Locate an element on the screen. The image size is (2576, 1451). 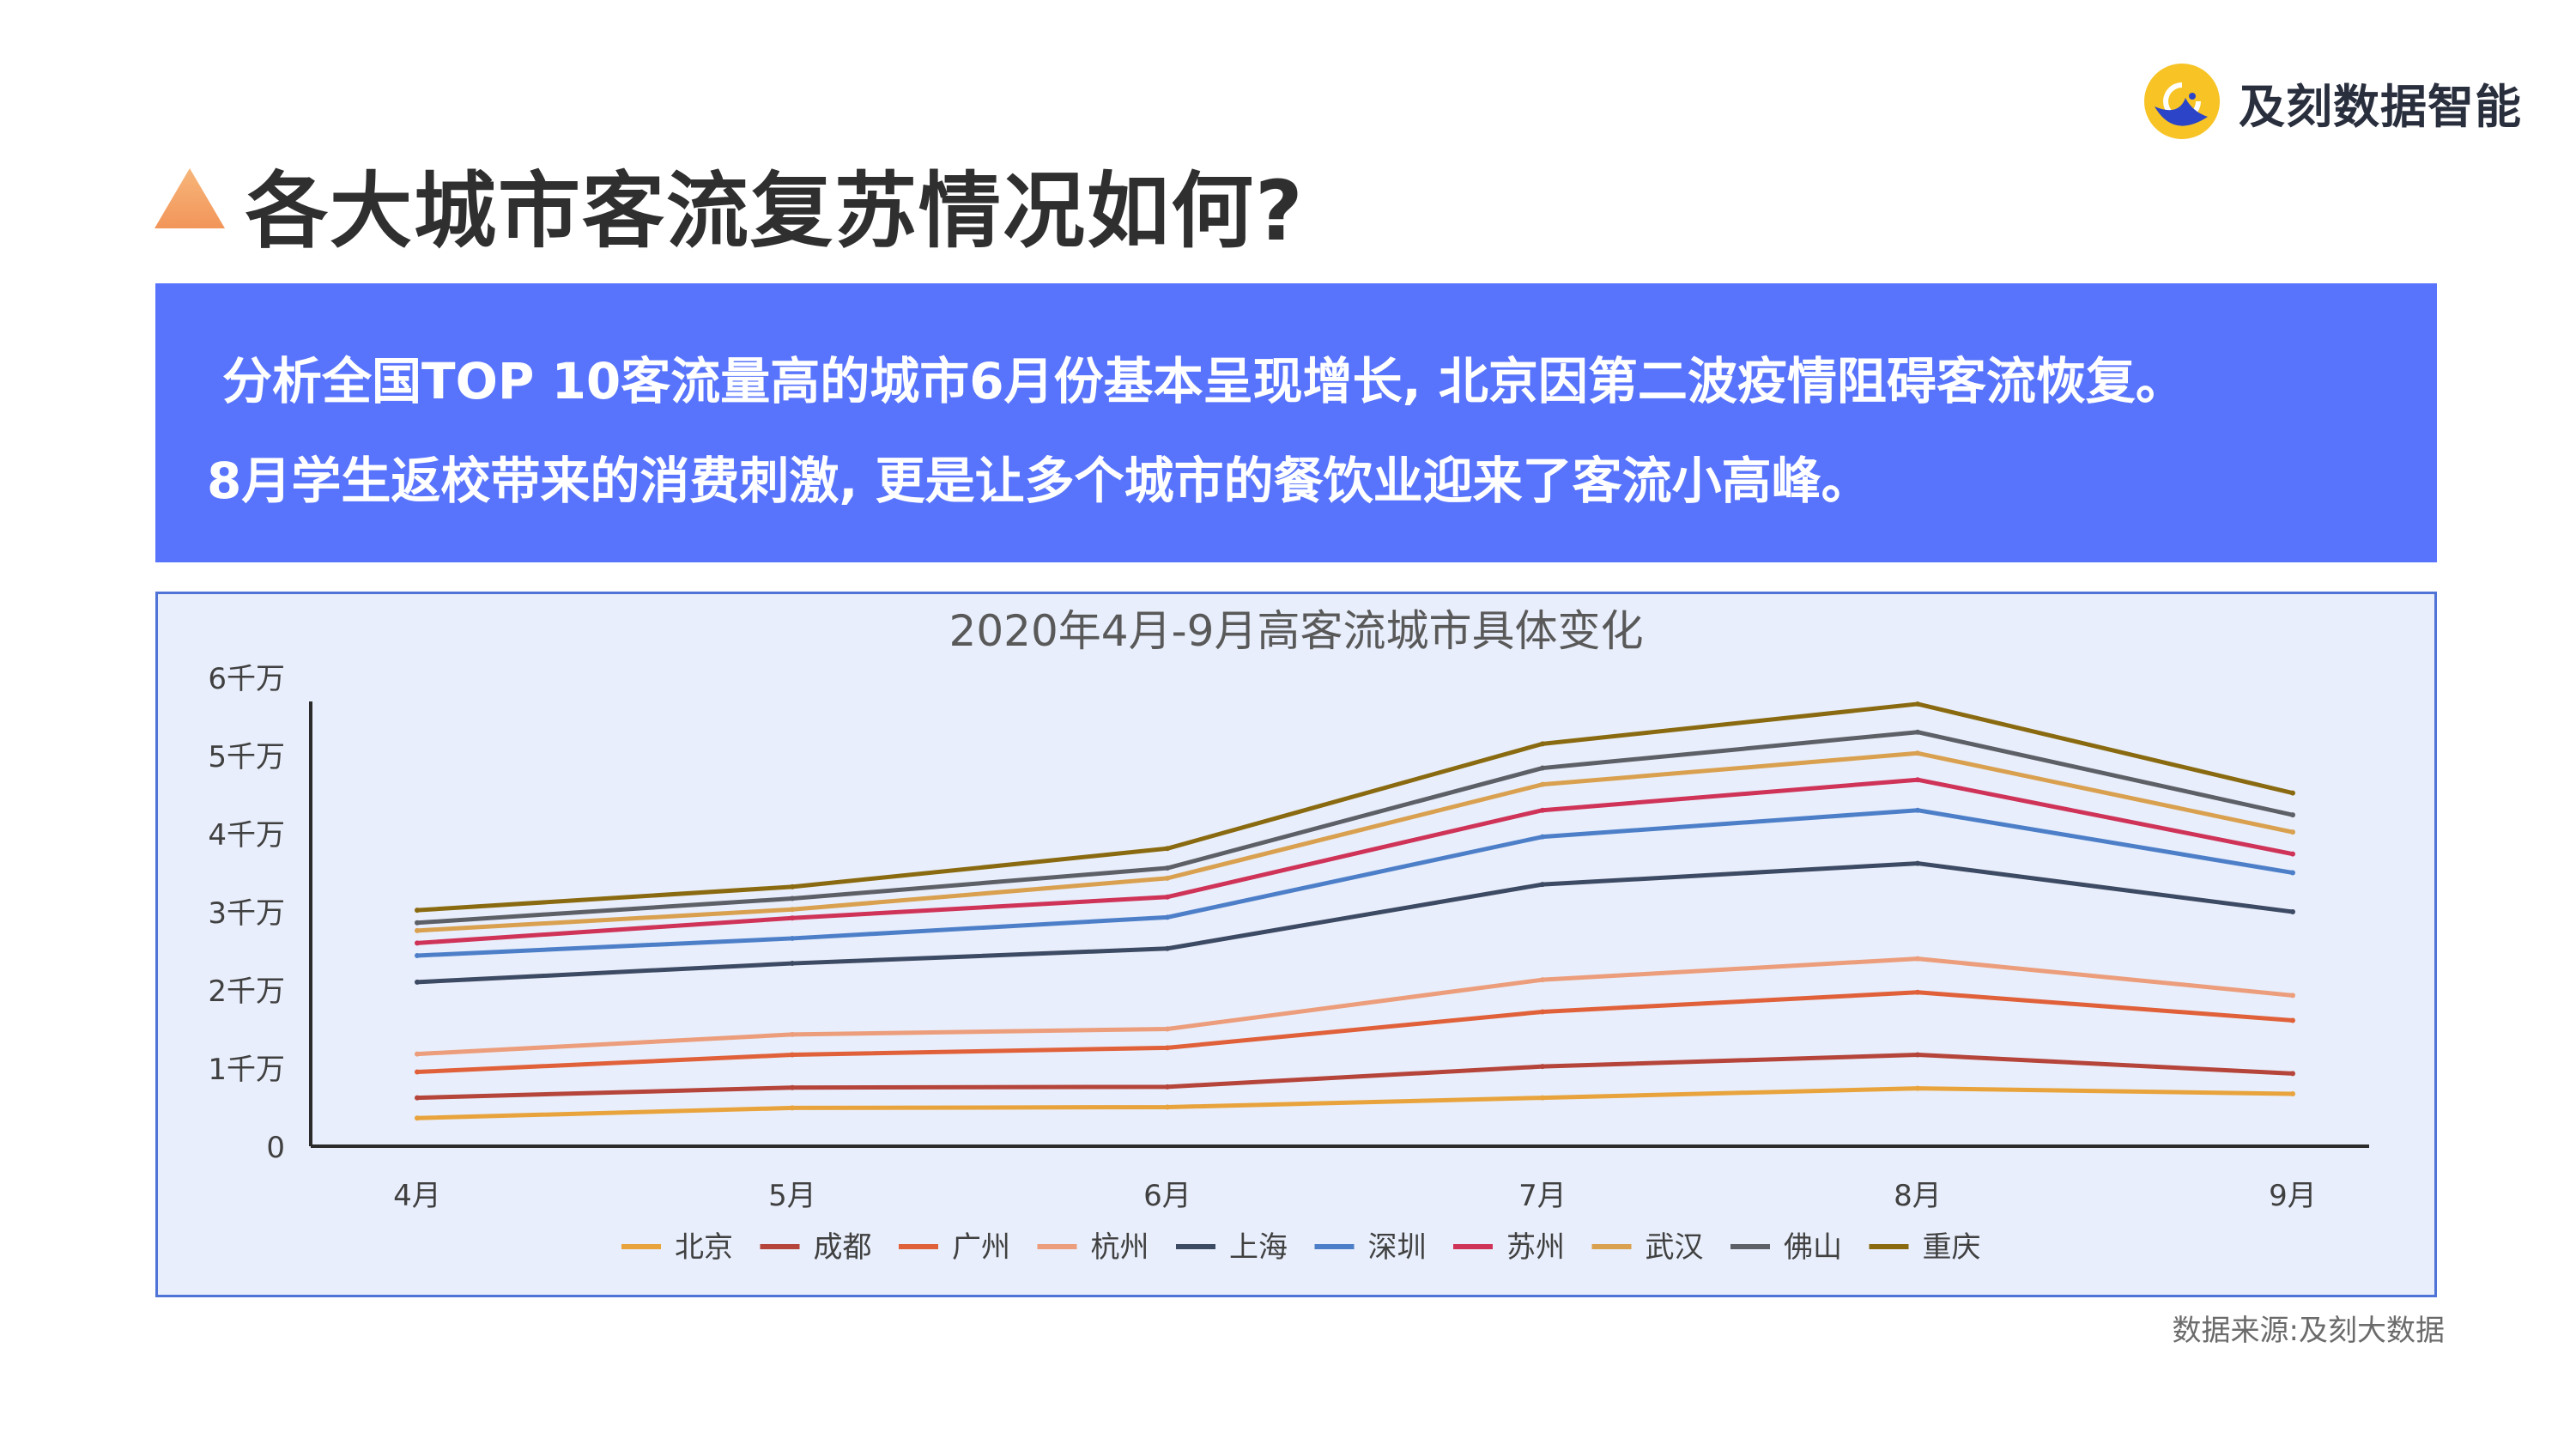
brand-name: 及刻数据智能 is located at coordinates (2380, 107).